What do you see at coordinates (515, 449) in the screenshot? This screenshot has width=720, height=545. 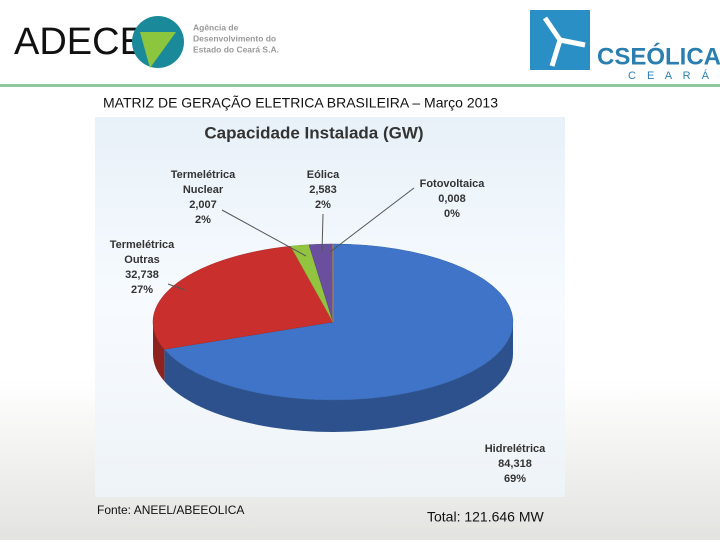 I see `slice-label: Hidrelétrica` at bounding box center [515, 449].